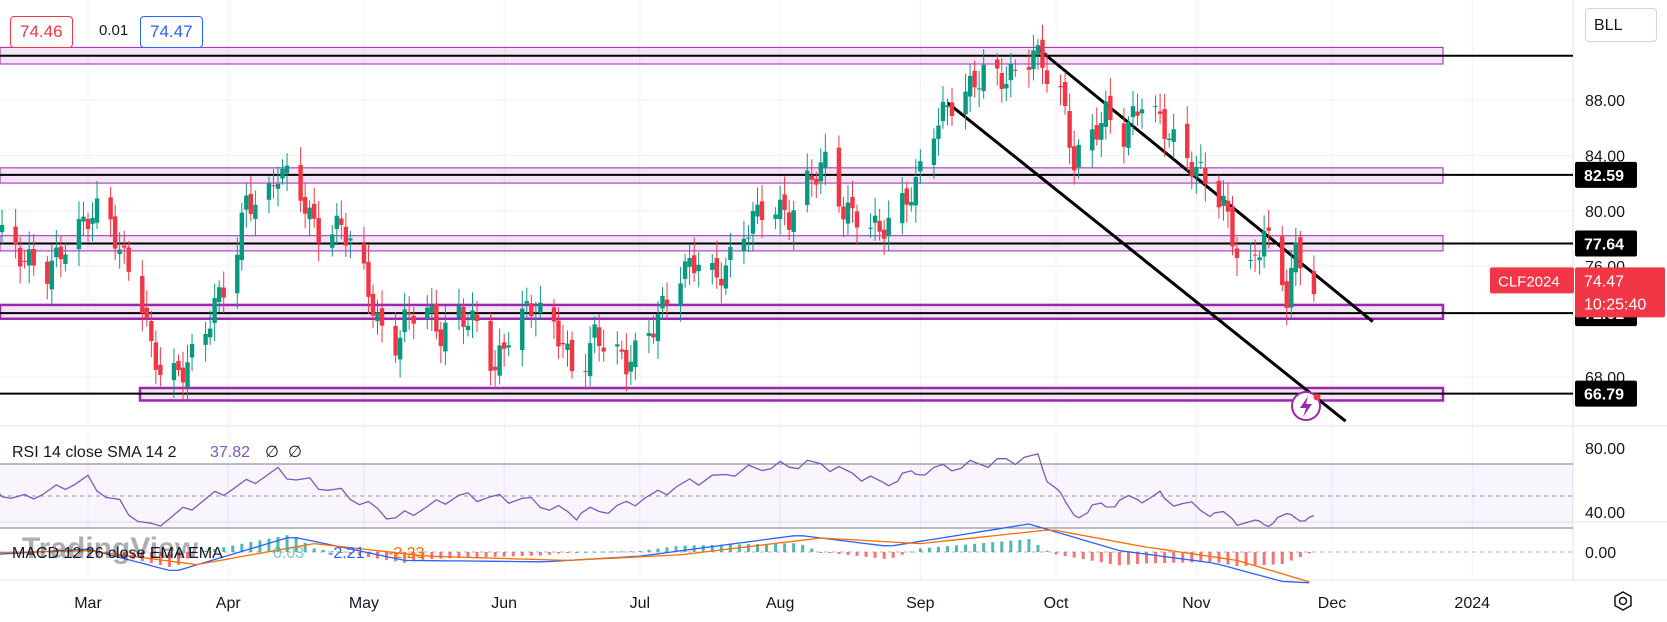 The image size is (1667, 622). I want to click on level-price-label: 77.64, so click(1604, 244).